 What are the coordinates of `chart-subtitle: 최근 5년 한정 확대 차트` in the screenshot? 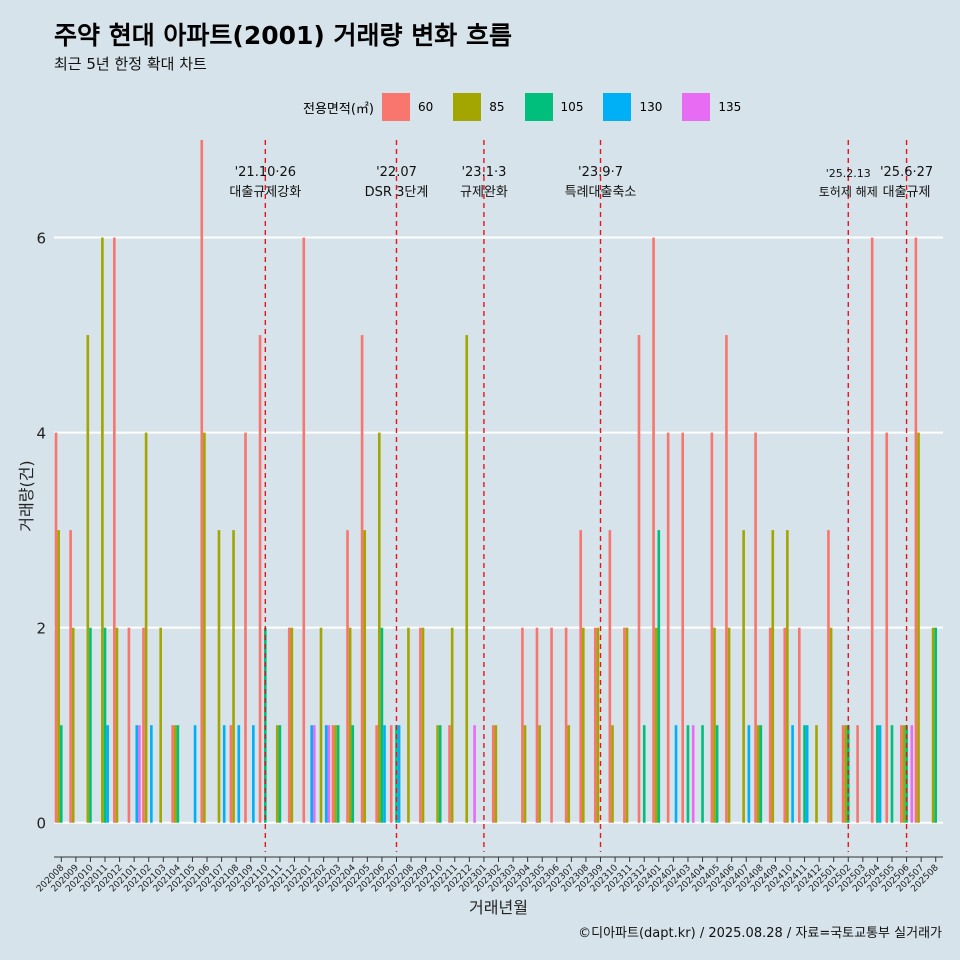 It's located at (130, 64).